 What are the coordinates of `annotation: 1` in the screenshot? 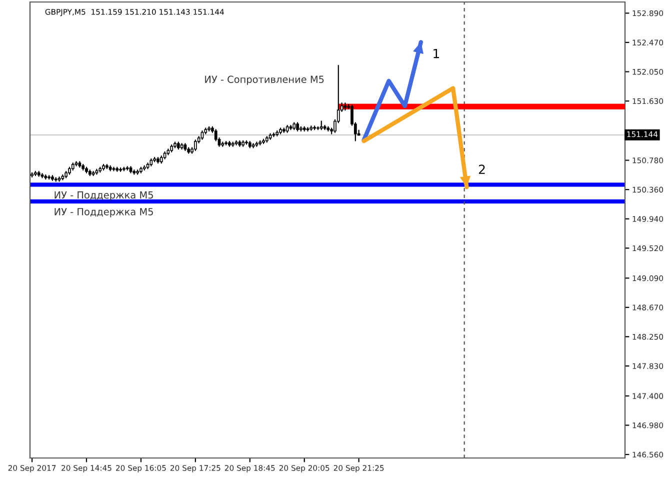 It's located at (437, 53).